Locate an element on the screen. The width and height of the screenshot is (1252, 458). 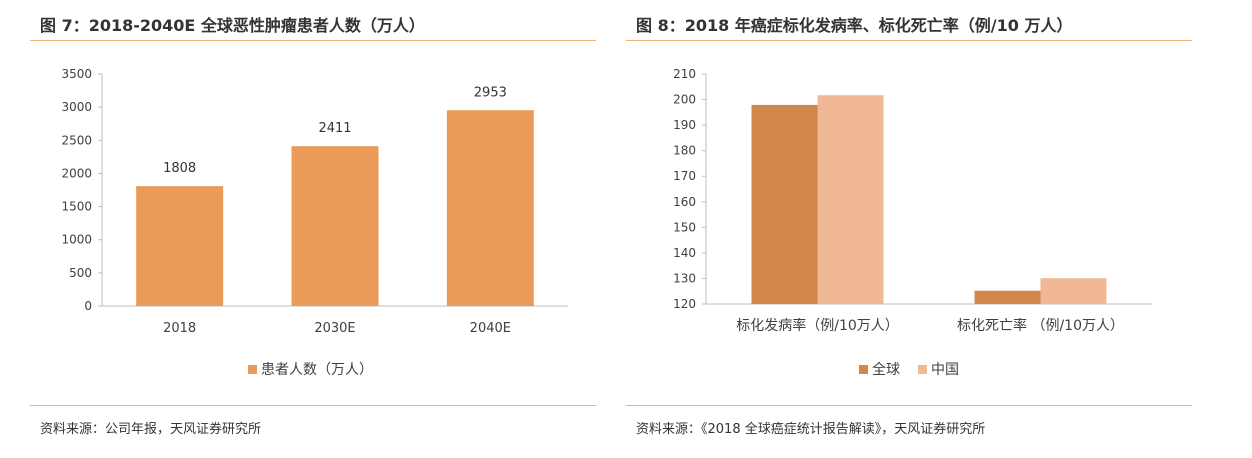
fig7-y-tick-label: 0 is located at coordinates (88, 306).